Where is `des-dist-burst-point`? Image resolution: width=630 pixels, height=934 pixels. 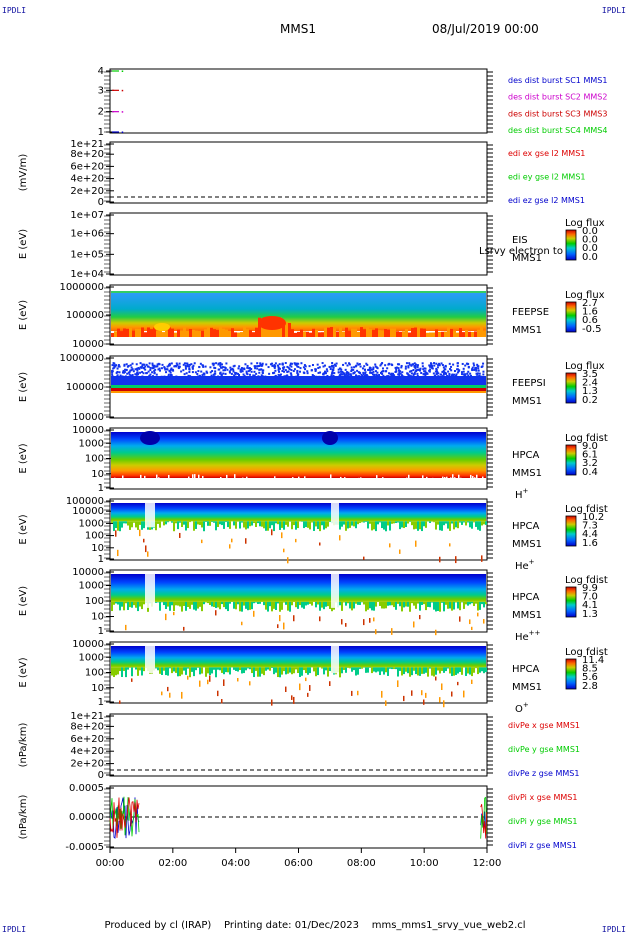 des-dist-burst-point is located at coordinates (122, 71).